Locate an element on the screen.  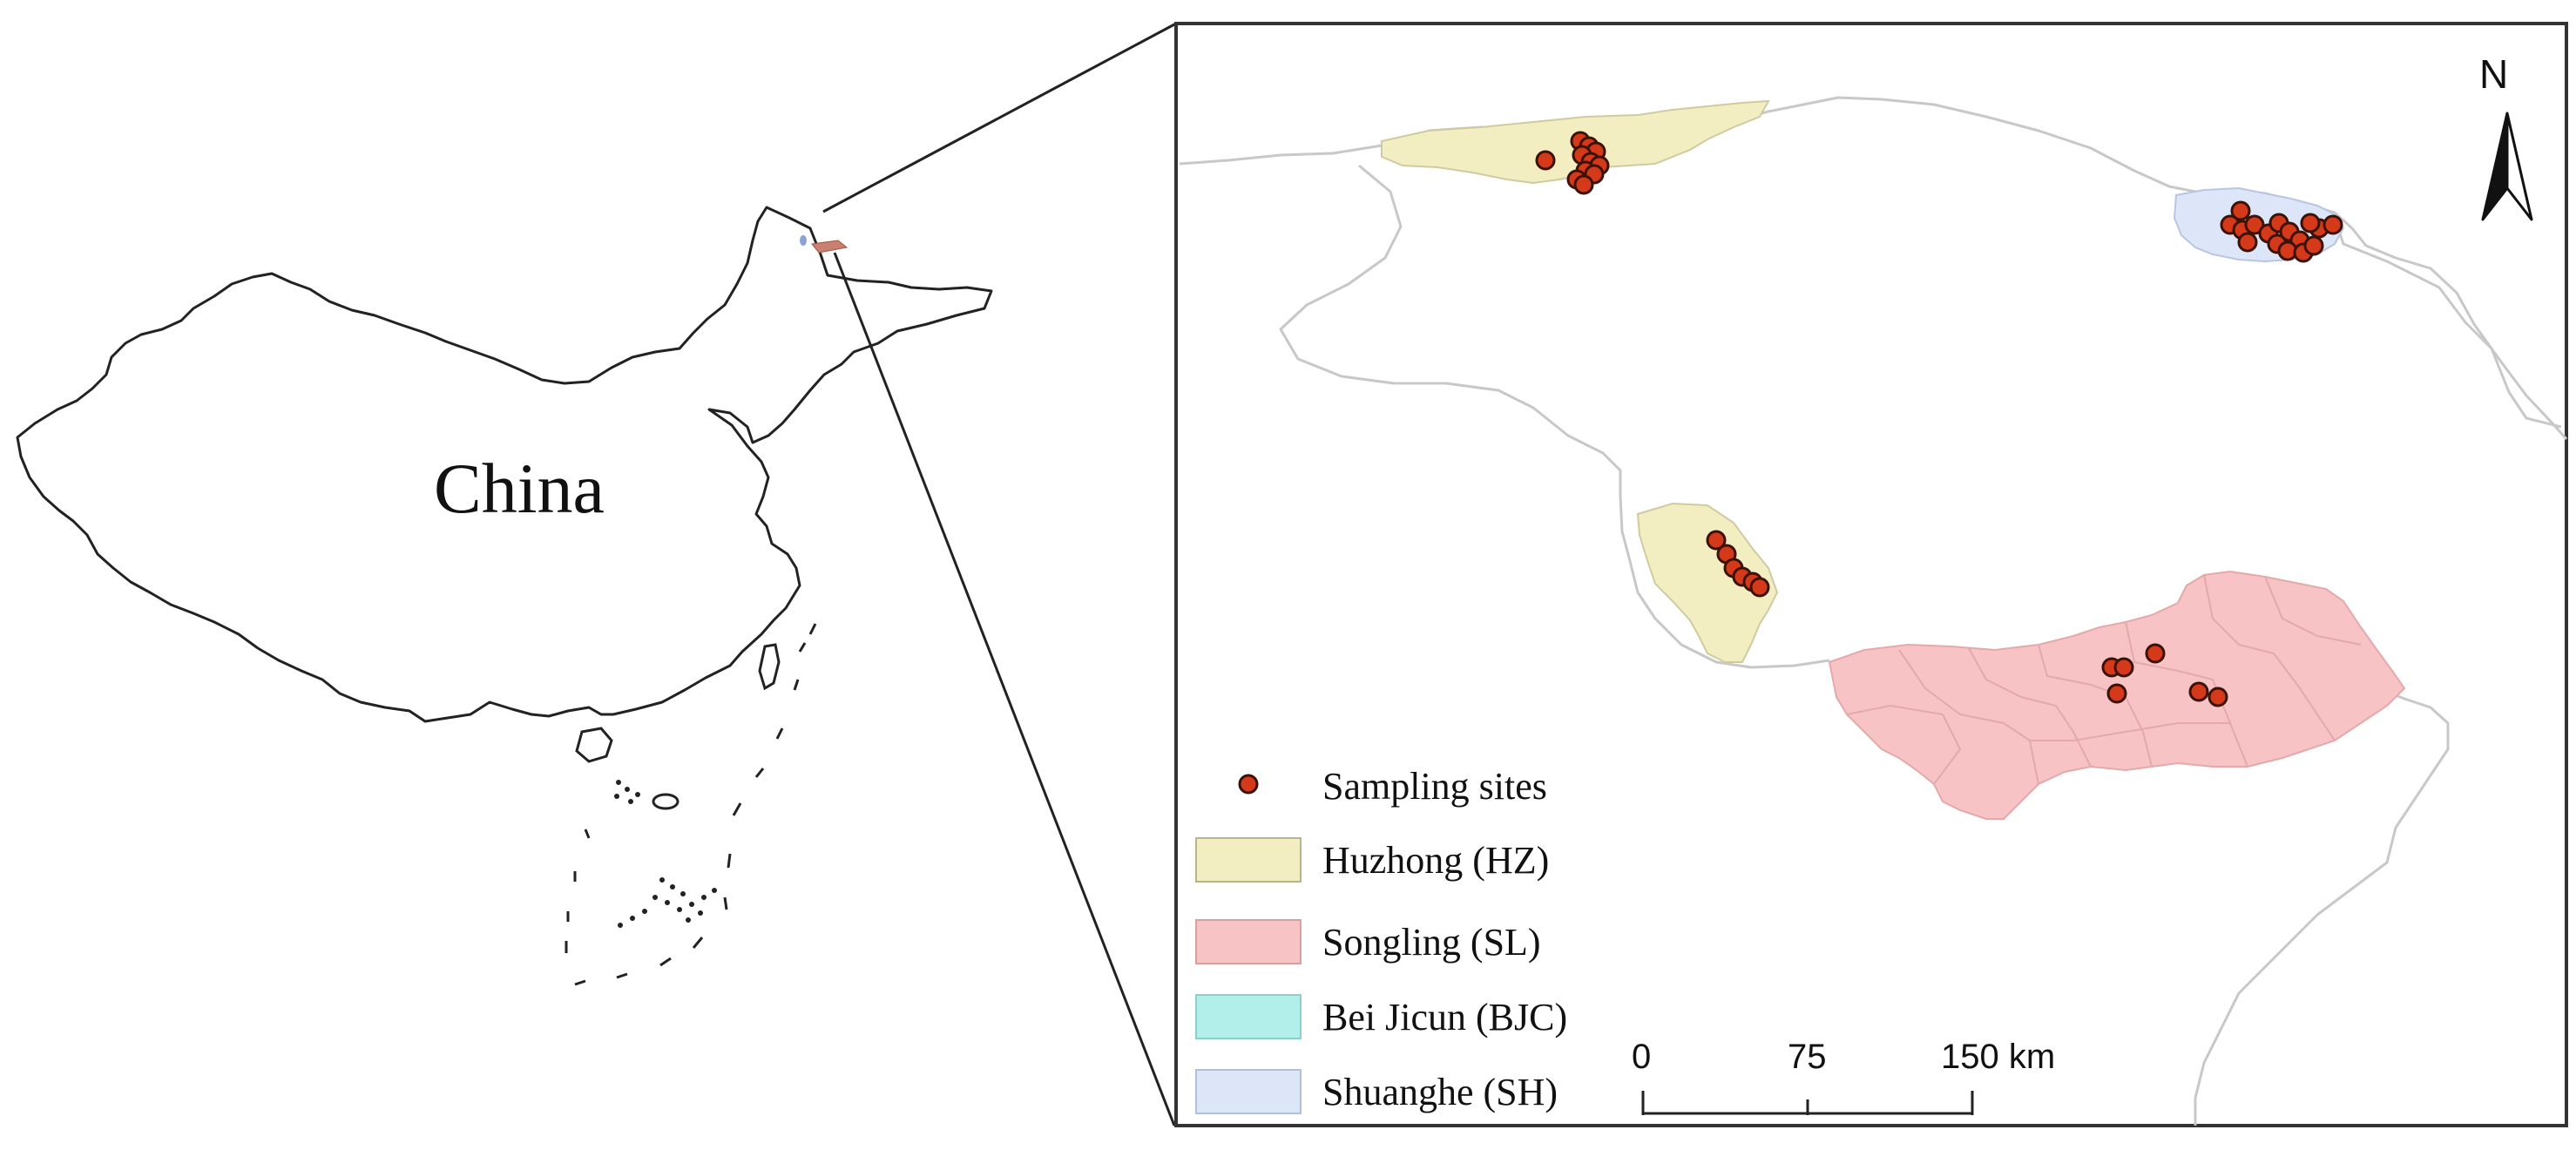
scale-bar is located at coordinates (1807, 1103).